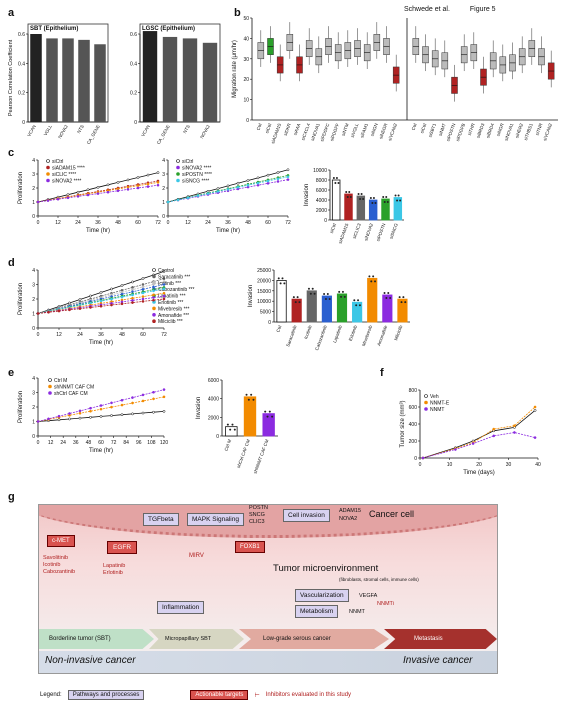 The height and width of the screenshot is (721, 567). What do you see at coordinates (169, 284) in the screenshot?
I see `d1-legend-label: Icotinib ***` at bounding box center [169, 284].